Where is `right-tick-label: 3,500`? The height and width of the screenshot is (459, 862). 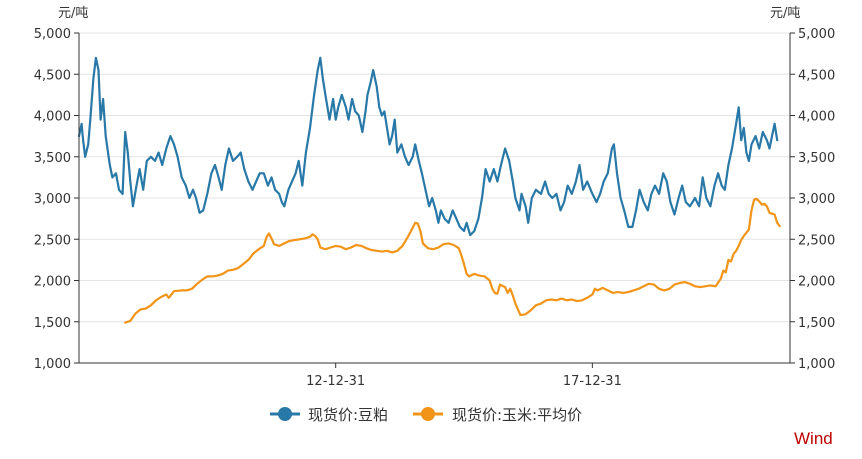 right-tick-label: 3,500 is located at coordinates (816, 158).